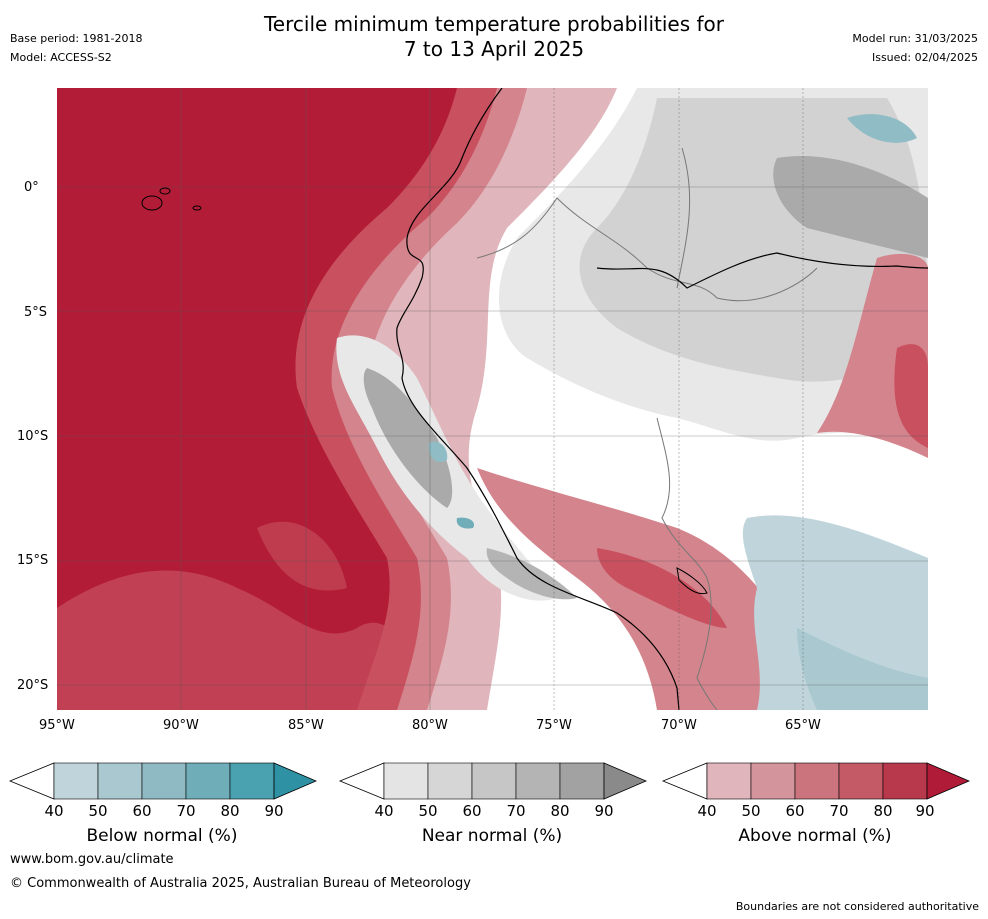  What do you see at coordinates (57, 725) in the screenshot?
I see `lon-label: 95°W` at bounding box center [57, 725].